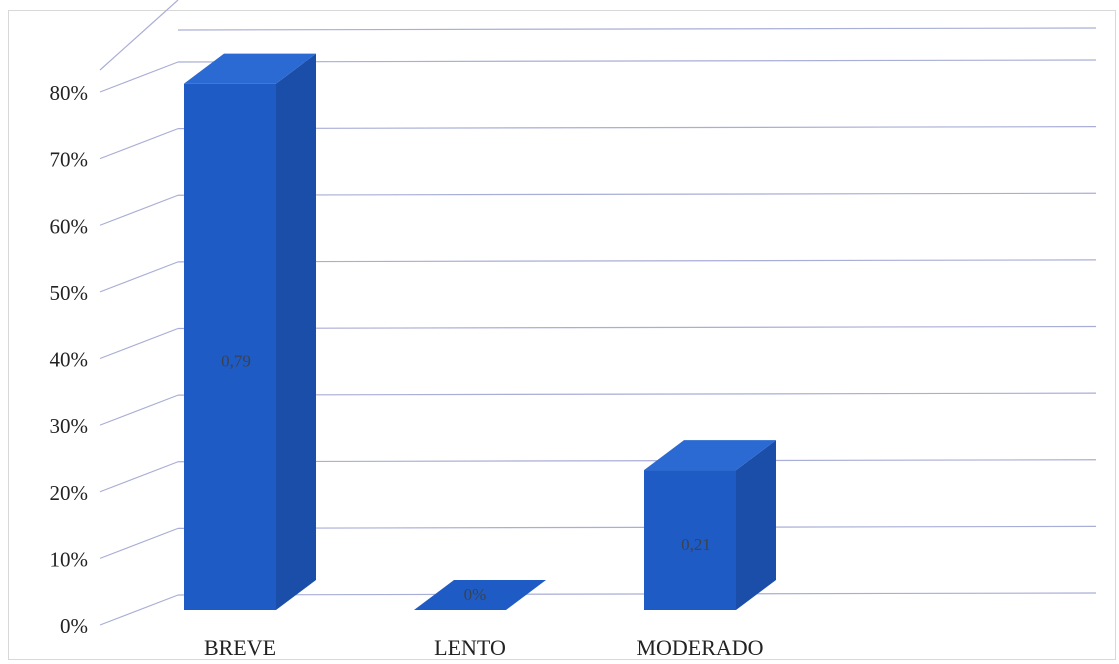 The width and height of the screenshot is (1119, 664). Describe the element at coordinates (69, 226) in the screenshot. I see `y-tick-label: 60%` at that location.